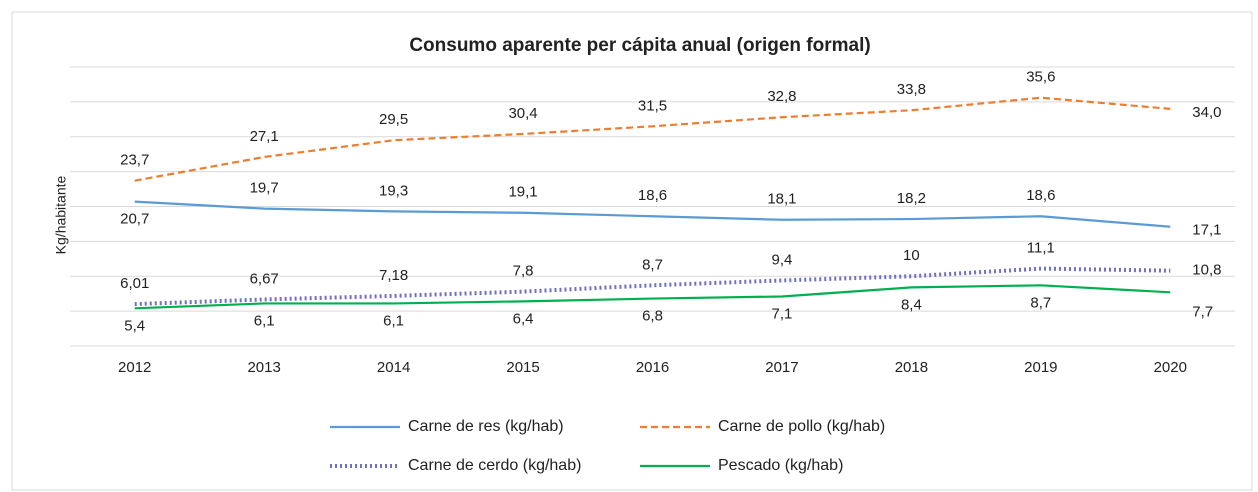 The height and width of the screenshot is (492, 1258). I want to click on data-label: 19,3, so click(393, 190).